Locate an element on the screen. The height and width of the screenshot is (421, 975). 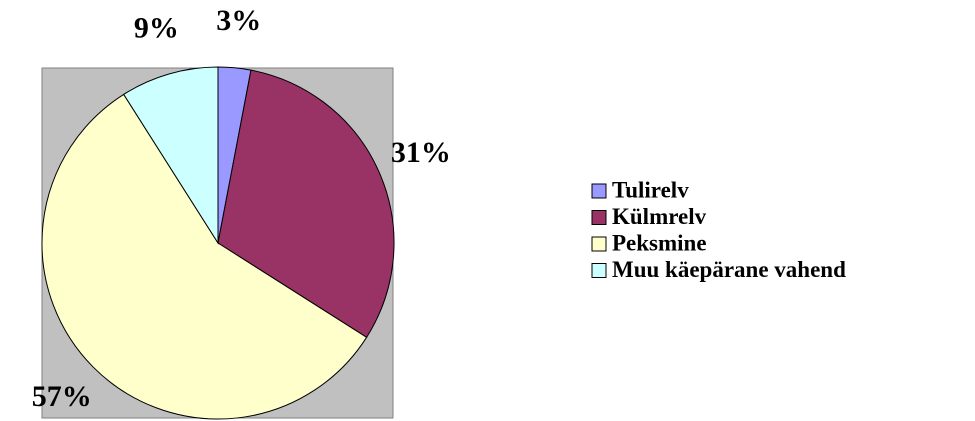
data-label: 57% is located at coordinates (62, 396).